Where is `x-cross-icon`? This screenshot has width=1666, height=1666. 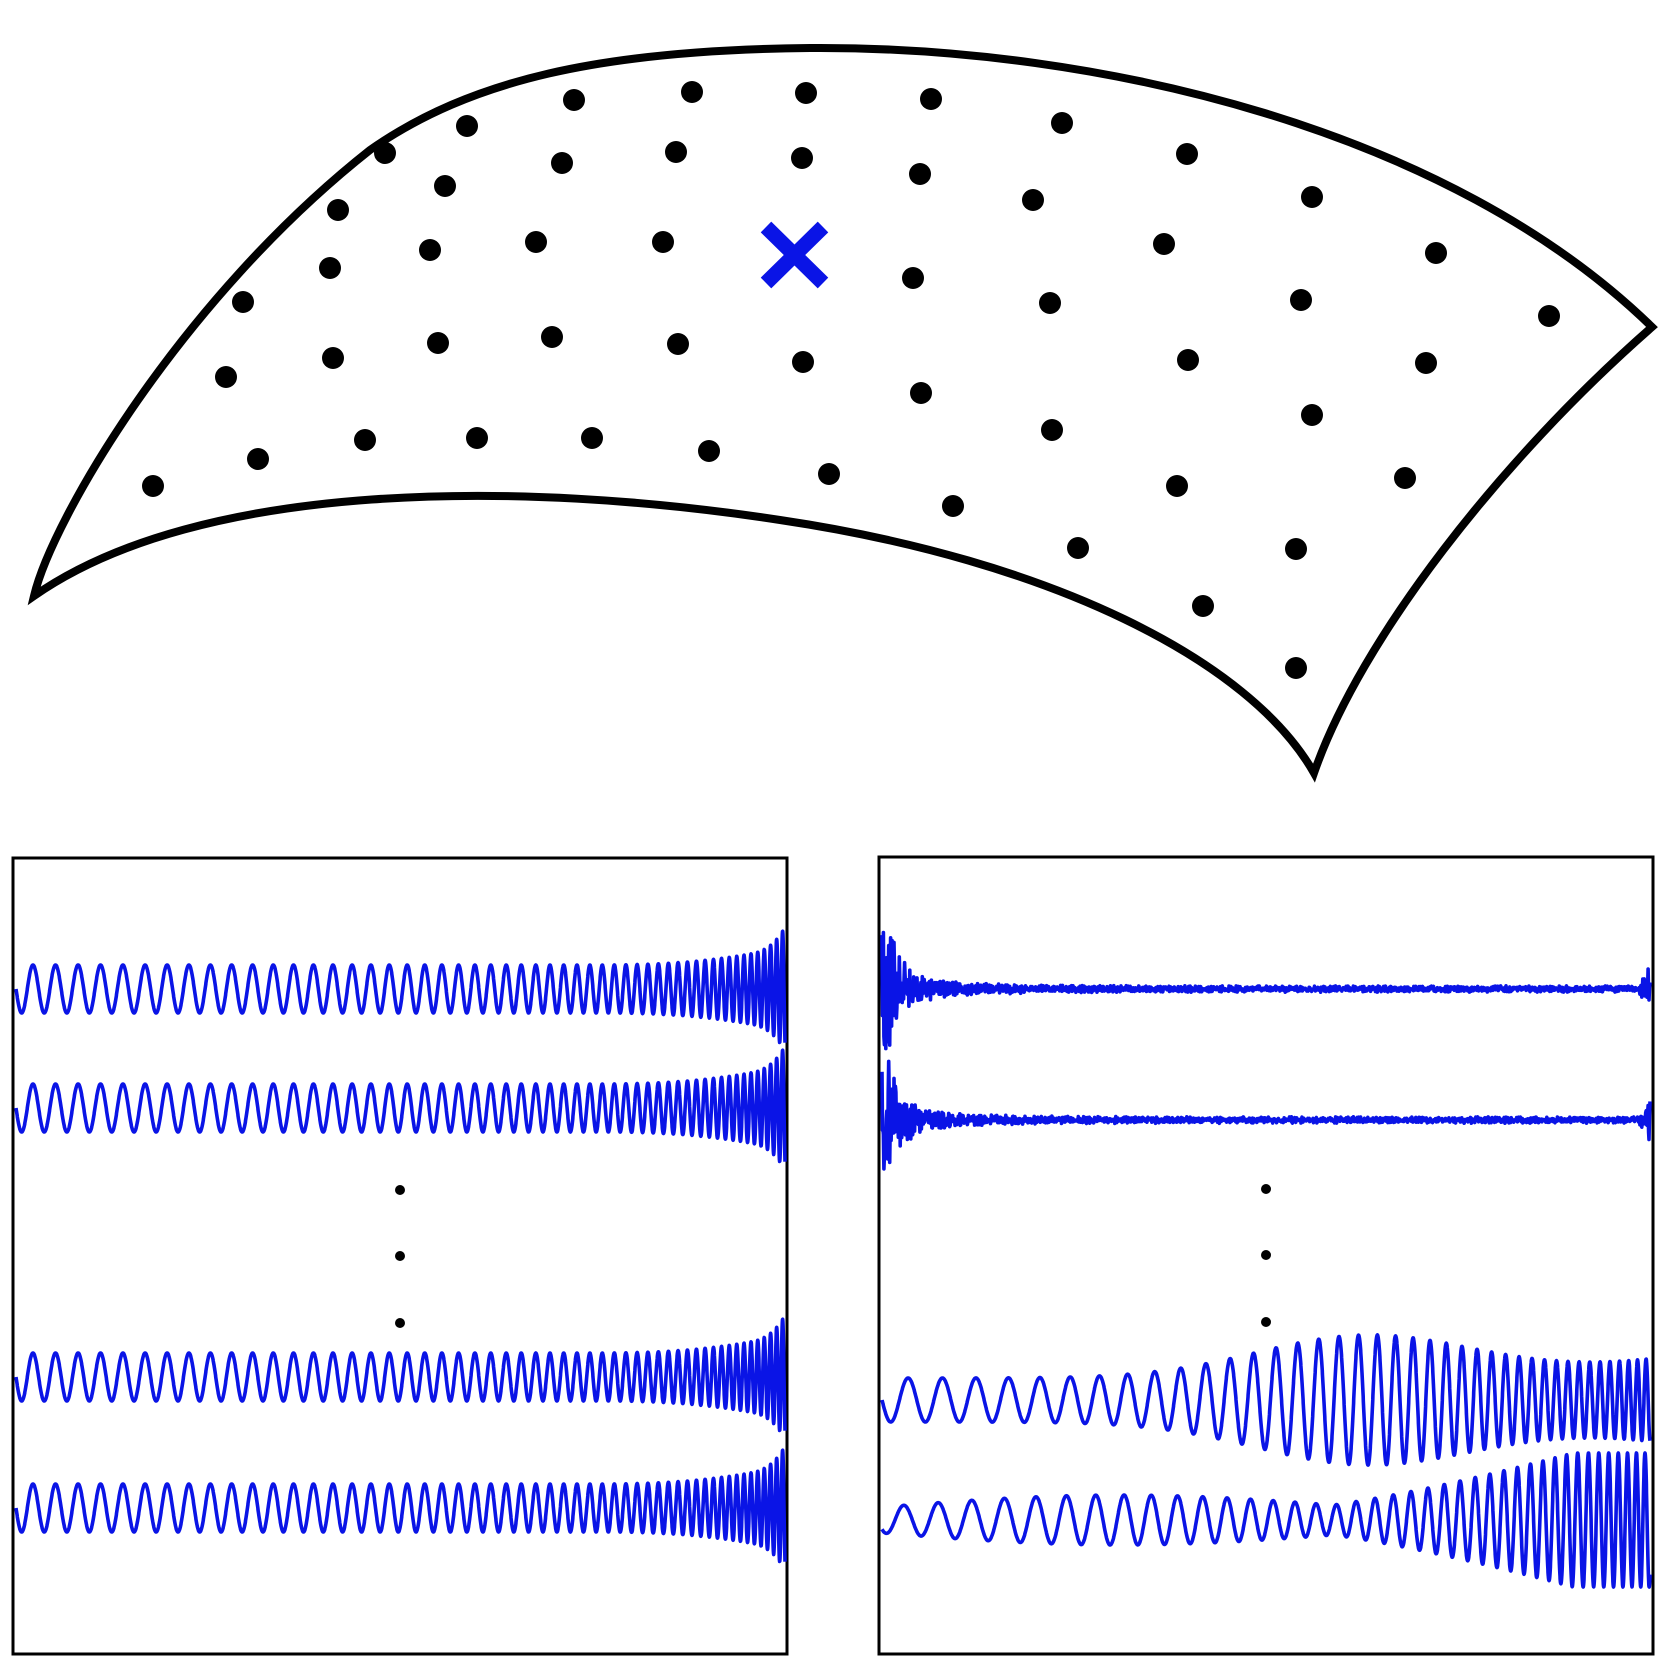
x-cross-icon is located at coordinates (794, 255).